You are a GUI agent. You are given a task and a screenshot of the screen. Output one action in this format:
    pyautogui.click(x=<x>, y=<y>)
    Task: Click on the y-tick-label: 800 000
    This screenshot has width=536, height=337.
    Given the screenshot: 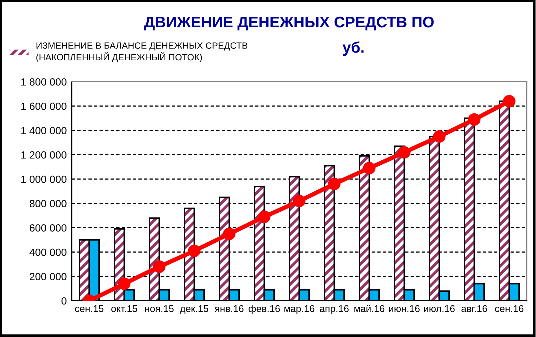 What is the action you would take?
    pyautogui.click(x=48, y=204)
    